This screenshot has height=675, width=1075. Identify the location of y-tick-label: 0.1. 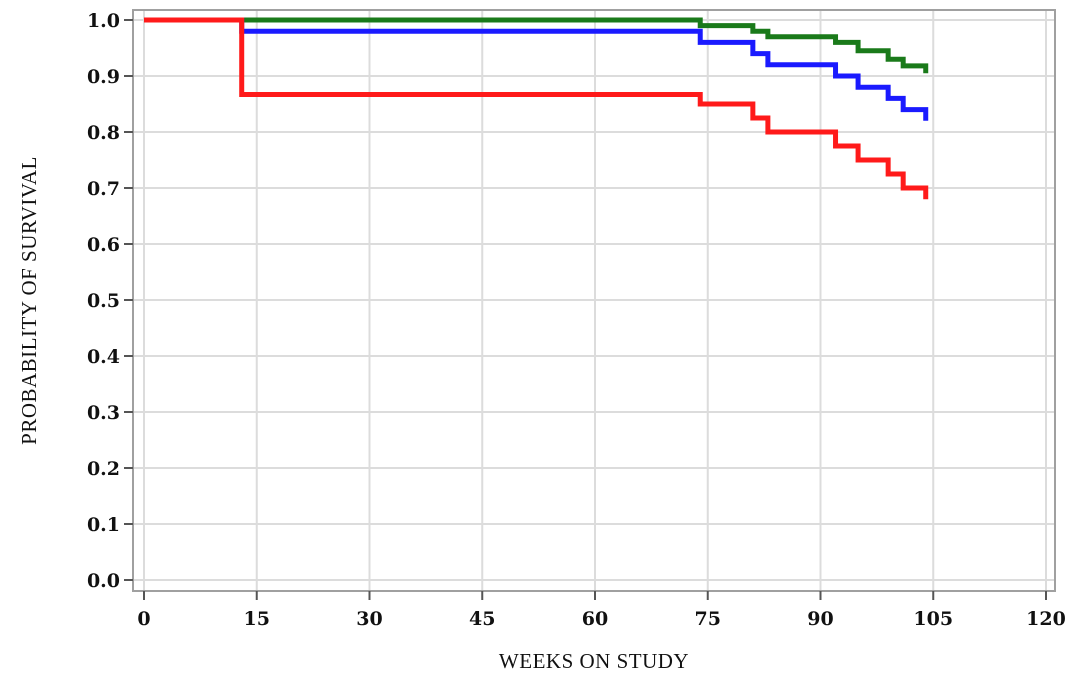
(103, 525).